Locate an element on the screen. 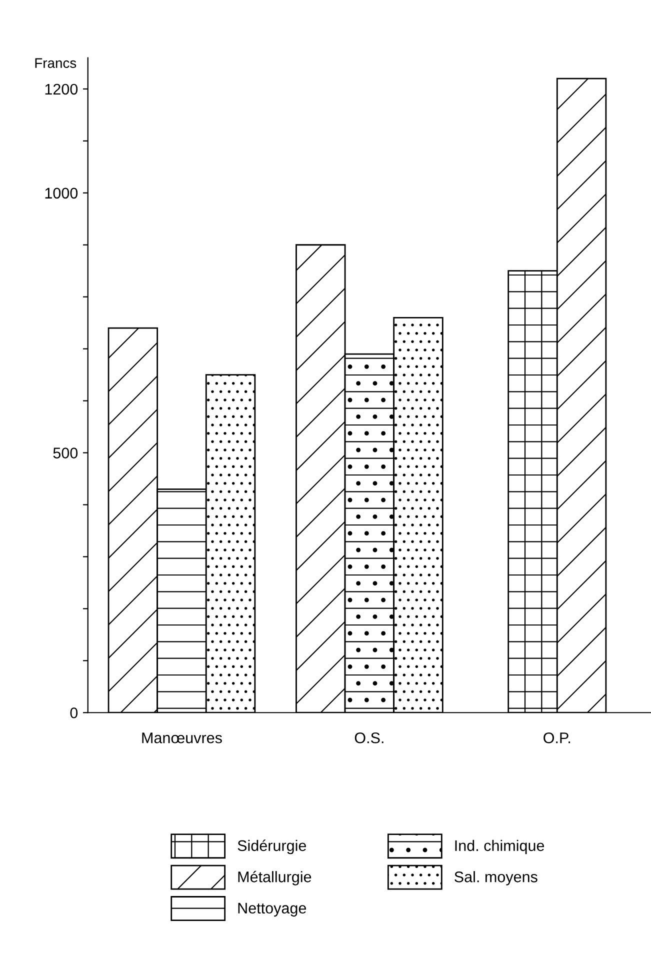  legend-label: Sal. moyens is located at coordinates (496, 878).